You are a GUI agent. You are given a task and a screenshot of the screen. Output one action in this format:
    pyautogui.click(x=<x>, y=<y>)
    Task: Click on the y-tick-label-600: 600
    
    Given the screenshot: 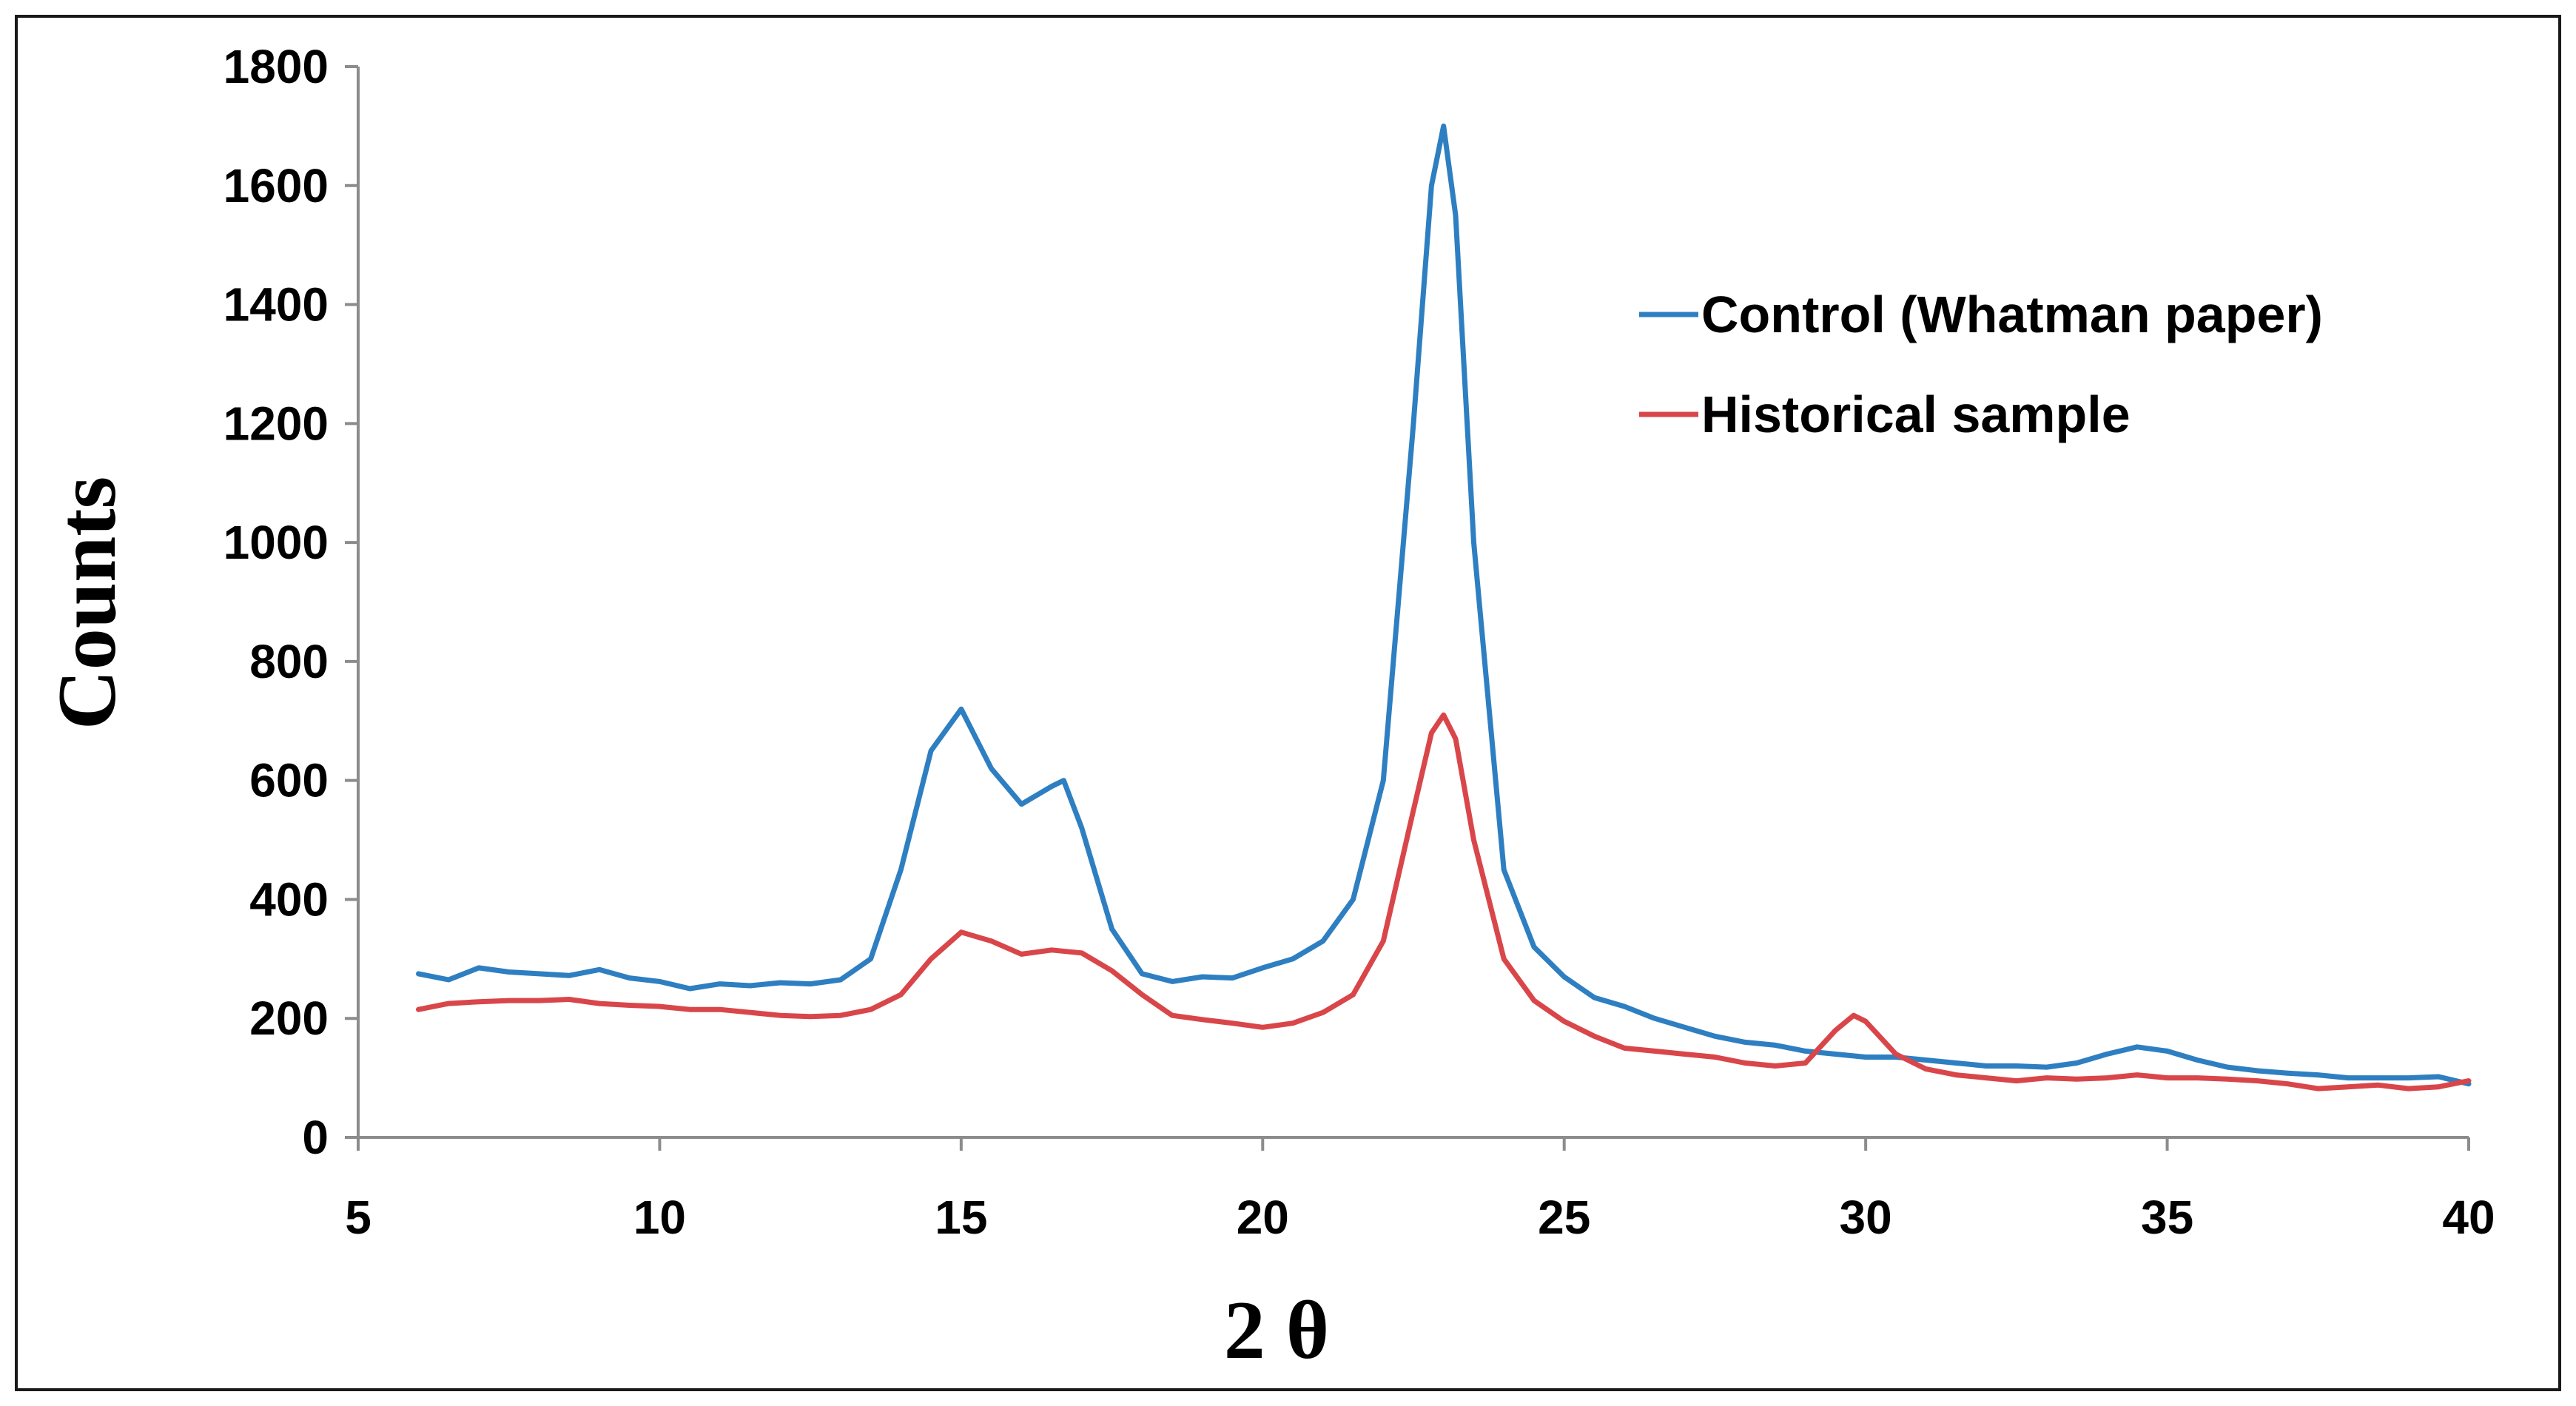 What is the action you would take?
    pyautogui.click(x=289, y=780)
    